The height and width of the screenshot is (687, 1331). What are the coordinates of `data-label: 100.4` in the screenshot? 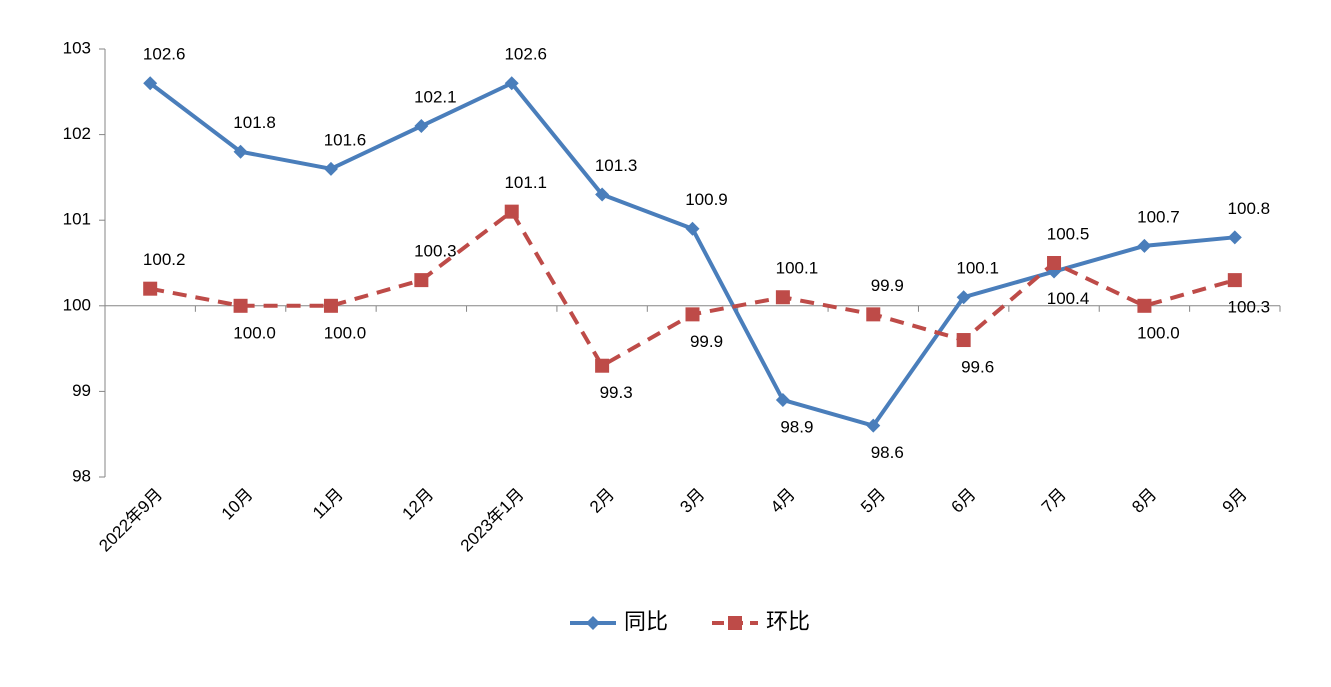 It's located at (1068, 298).